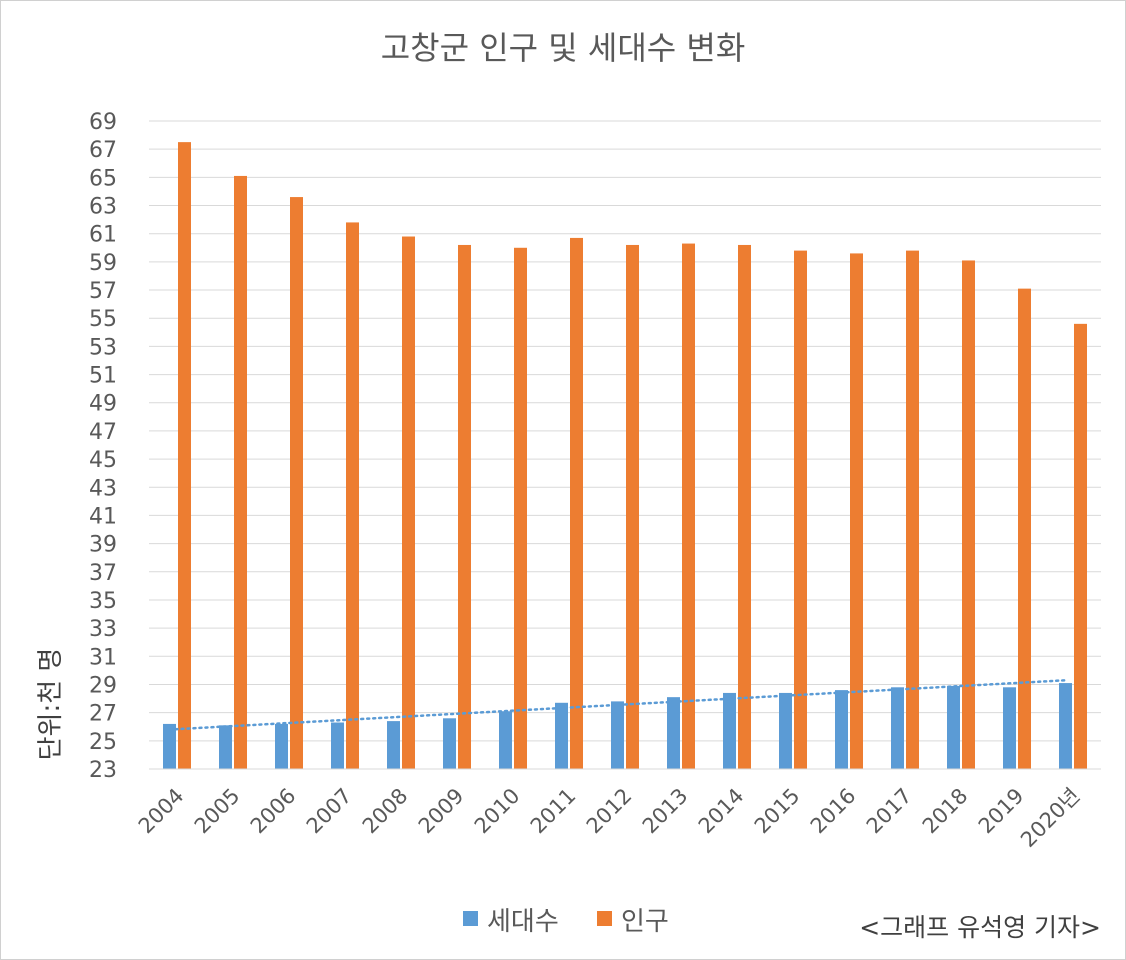  Describe the element at coordinates (441, 811) in the screenshot. I see `x-tick-label: 2009` at that location.